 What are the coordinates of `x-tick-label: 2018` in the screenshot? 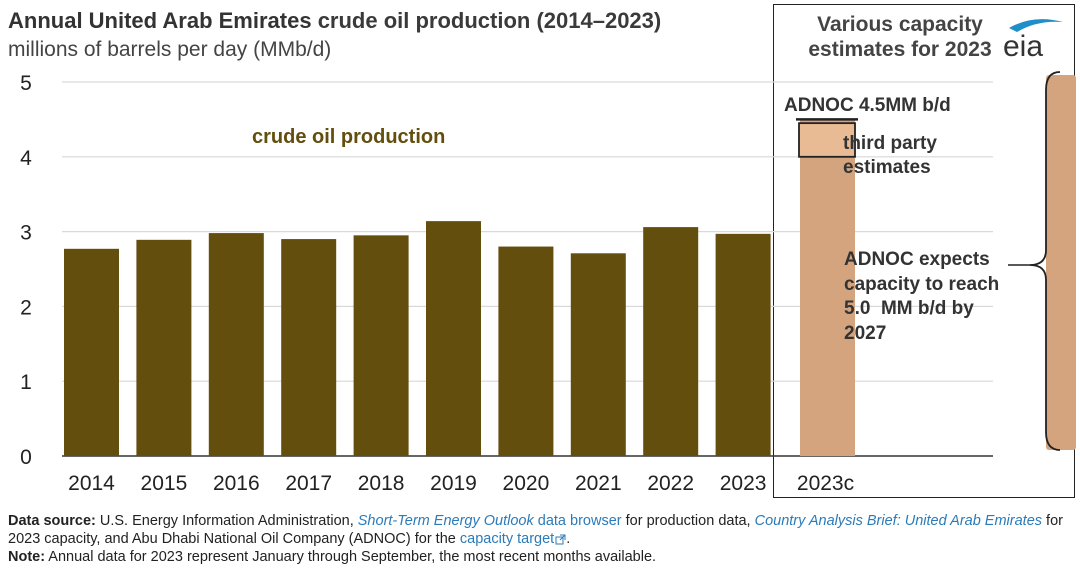 It's located at (381, 483).